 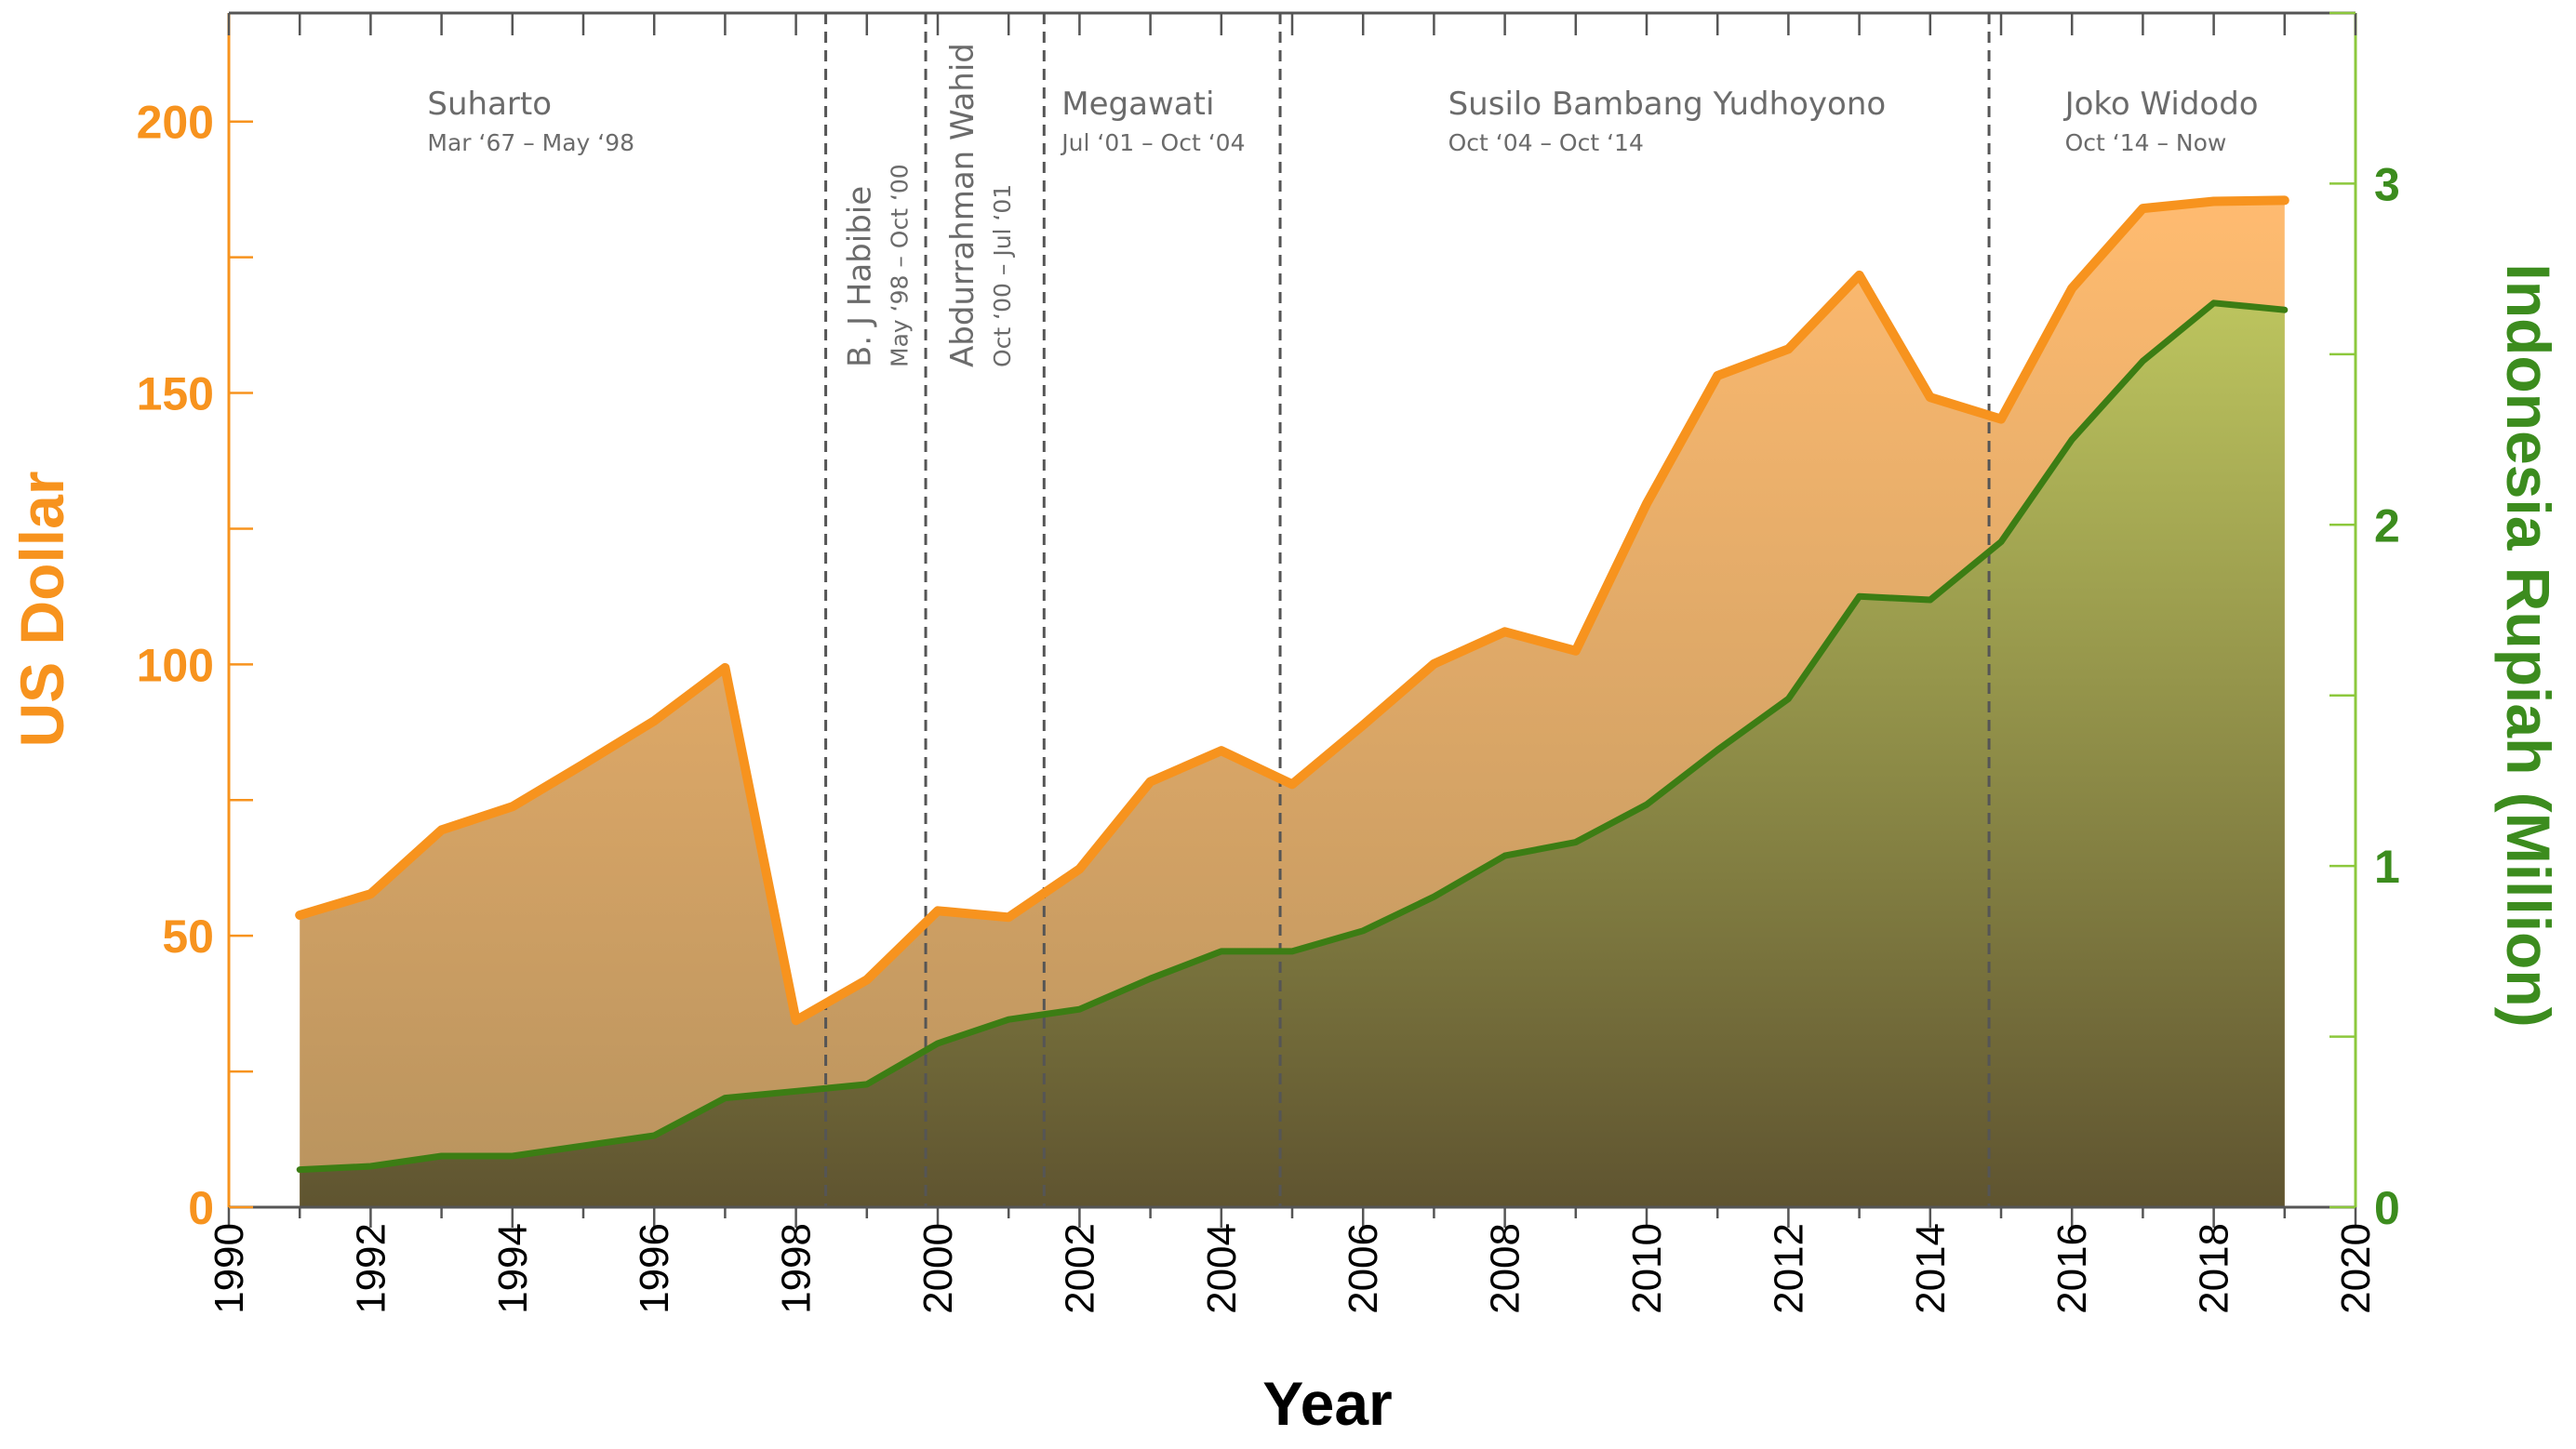 I want to click on era-name: Megawati, so click(x=1137, y=104).